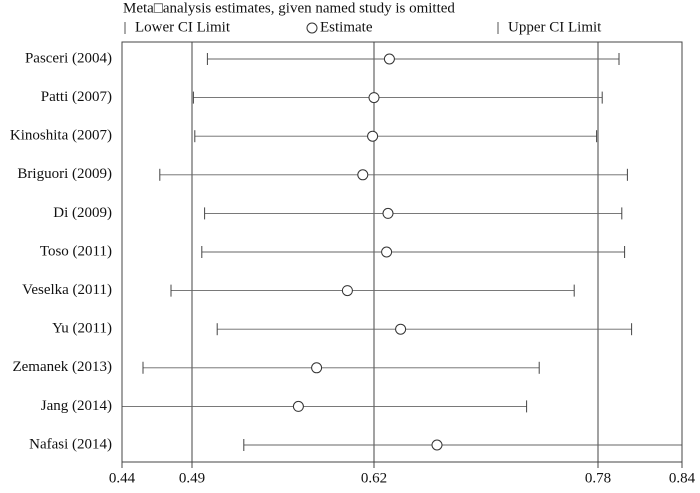 The height and width of the screenshot is (493, 700). Describe the element at coordinates (346, 27) in the screenshot. I see `legend-label: Estimate` at that location.